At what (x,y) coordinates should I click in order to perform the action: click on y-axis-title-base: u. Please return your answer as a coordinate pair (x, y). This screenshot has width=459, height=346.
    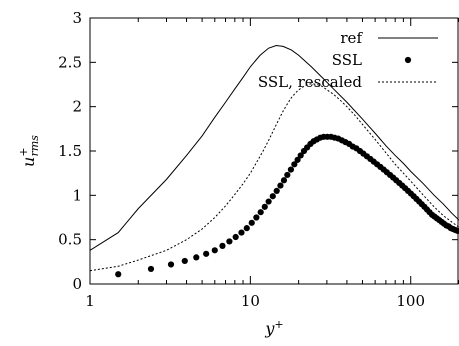
    Looking at the image, I should click on (28, 162).